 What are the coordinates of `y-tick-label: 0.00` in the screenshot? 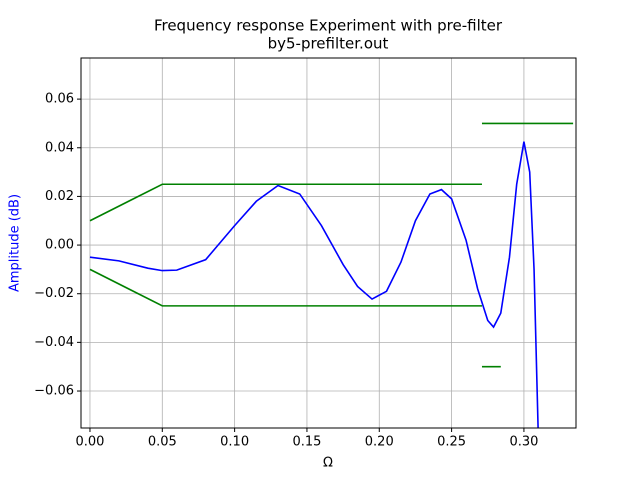 It's located at (59, 245).